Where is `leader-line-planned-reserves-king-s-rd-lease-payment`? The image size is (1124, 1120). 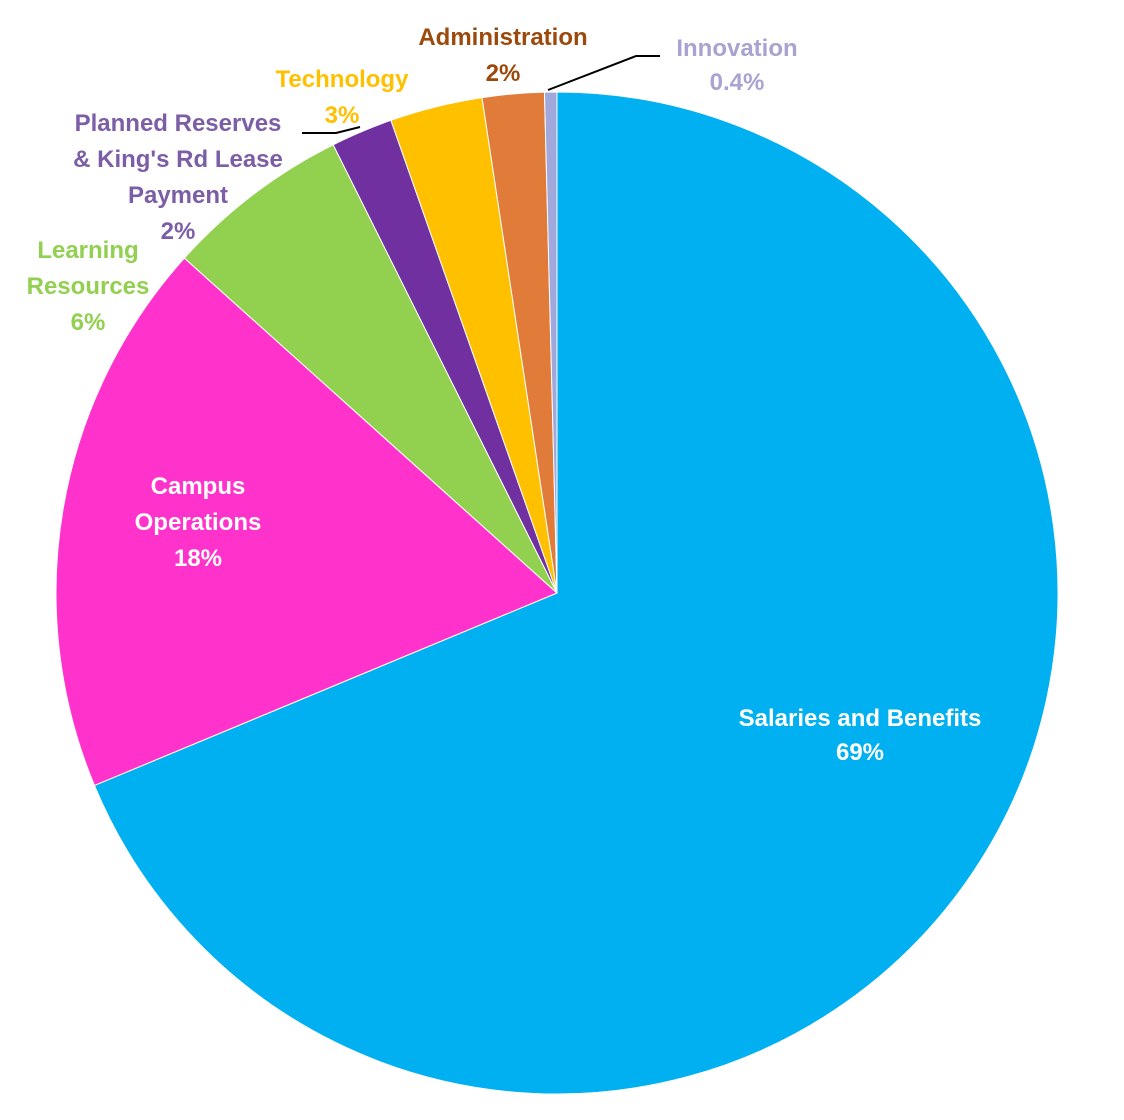
leader-line-planned-reserves-king-s-rd-lease-payment is located at coordinates (331, 130).